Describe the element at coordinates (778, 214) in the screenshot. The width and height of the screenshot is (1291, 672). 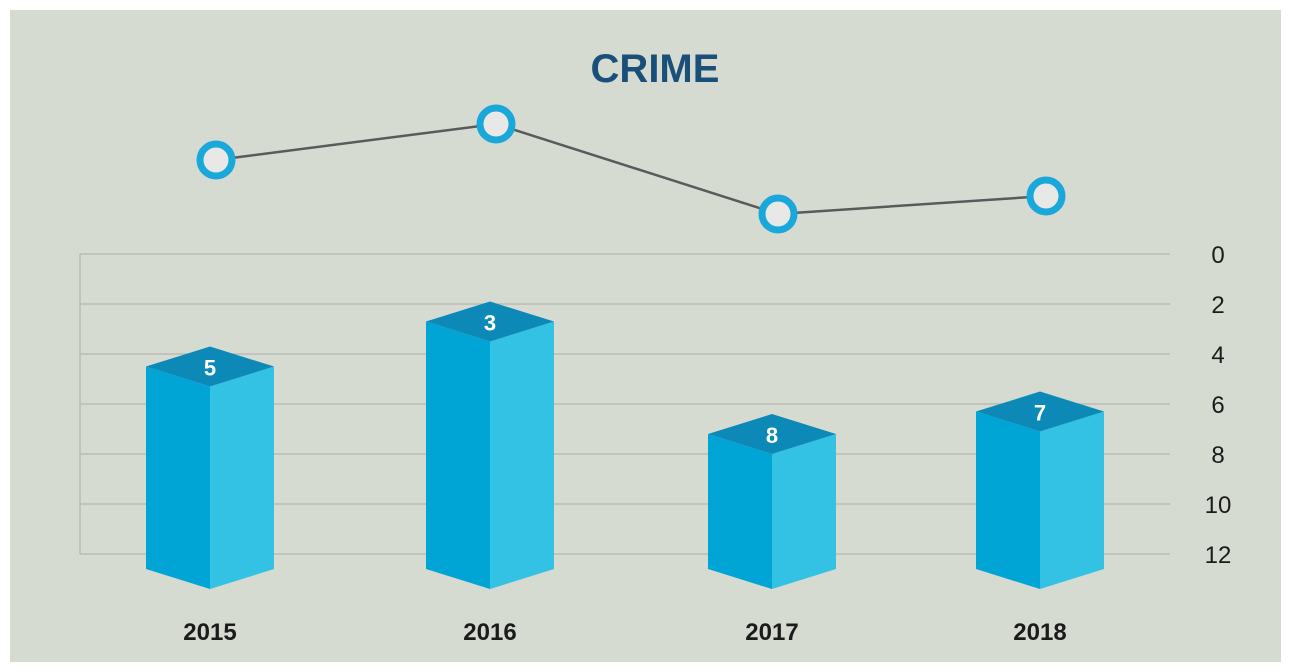
I see `trend-marker-2017` at that location.